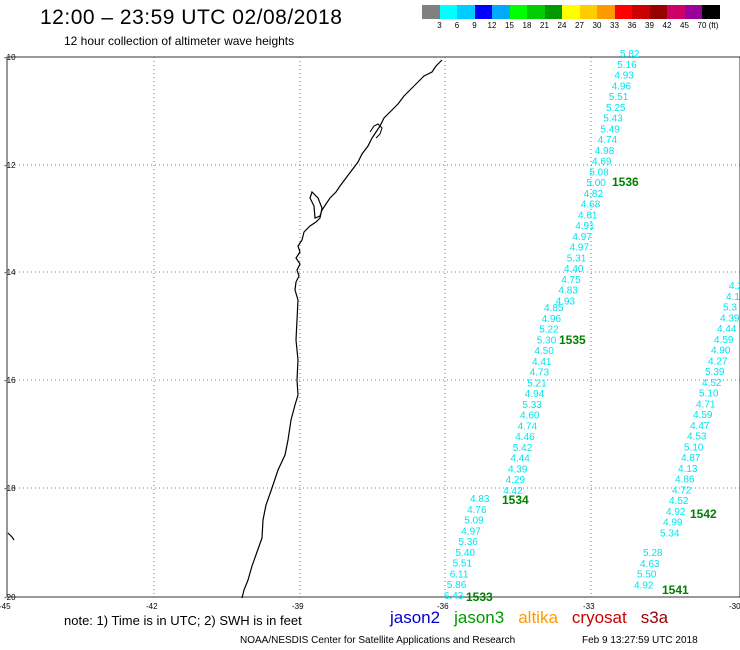 This screenshot has height=650, width=740. What do you see at coordinates (479, 617) in the screenshot?
I see `mission-jason3: jason3` at bounding box center [479, 617].